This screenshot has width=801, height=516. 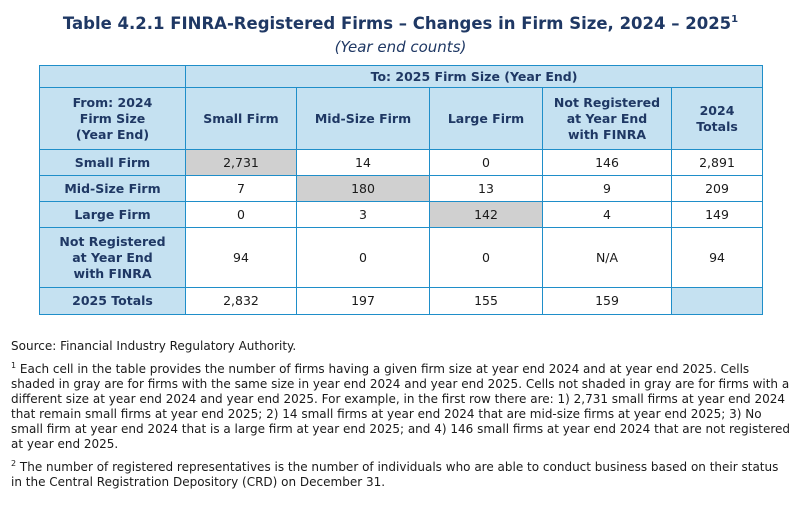 I want to click on table-cell: 4, so click(x=607, y=214).